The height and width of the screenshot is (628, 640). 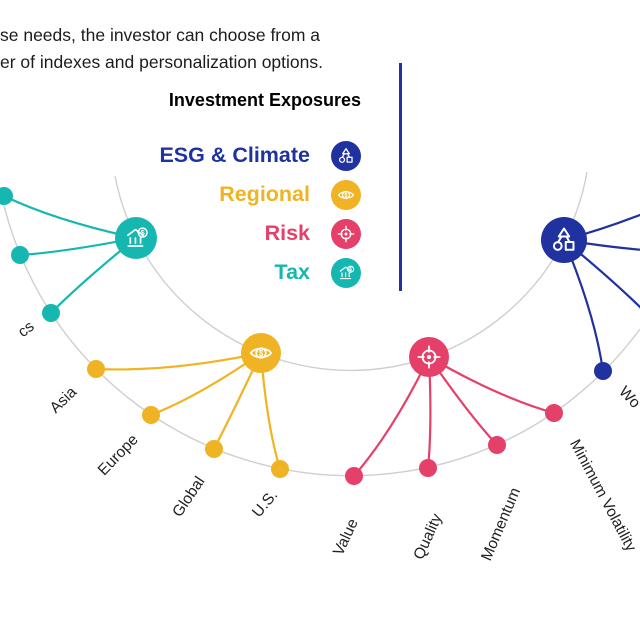 I want to click on label-quality: Quality, so click(x=428, y=536).